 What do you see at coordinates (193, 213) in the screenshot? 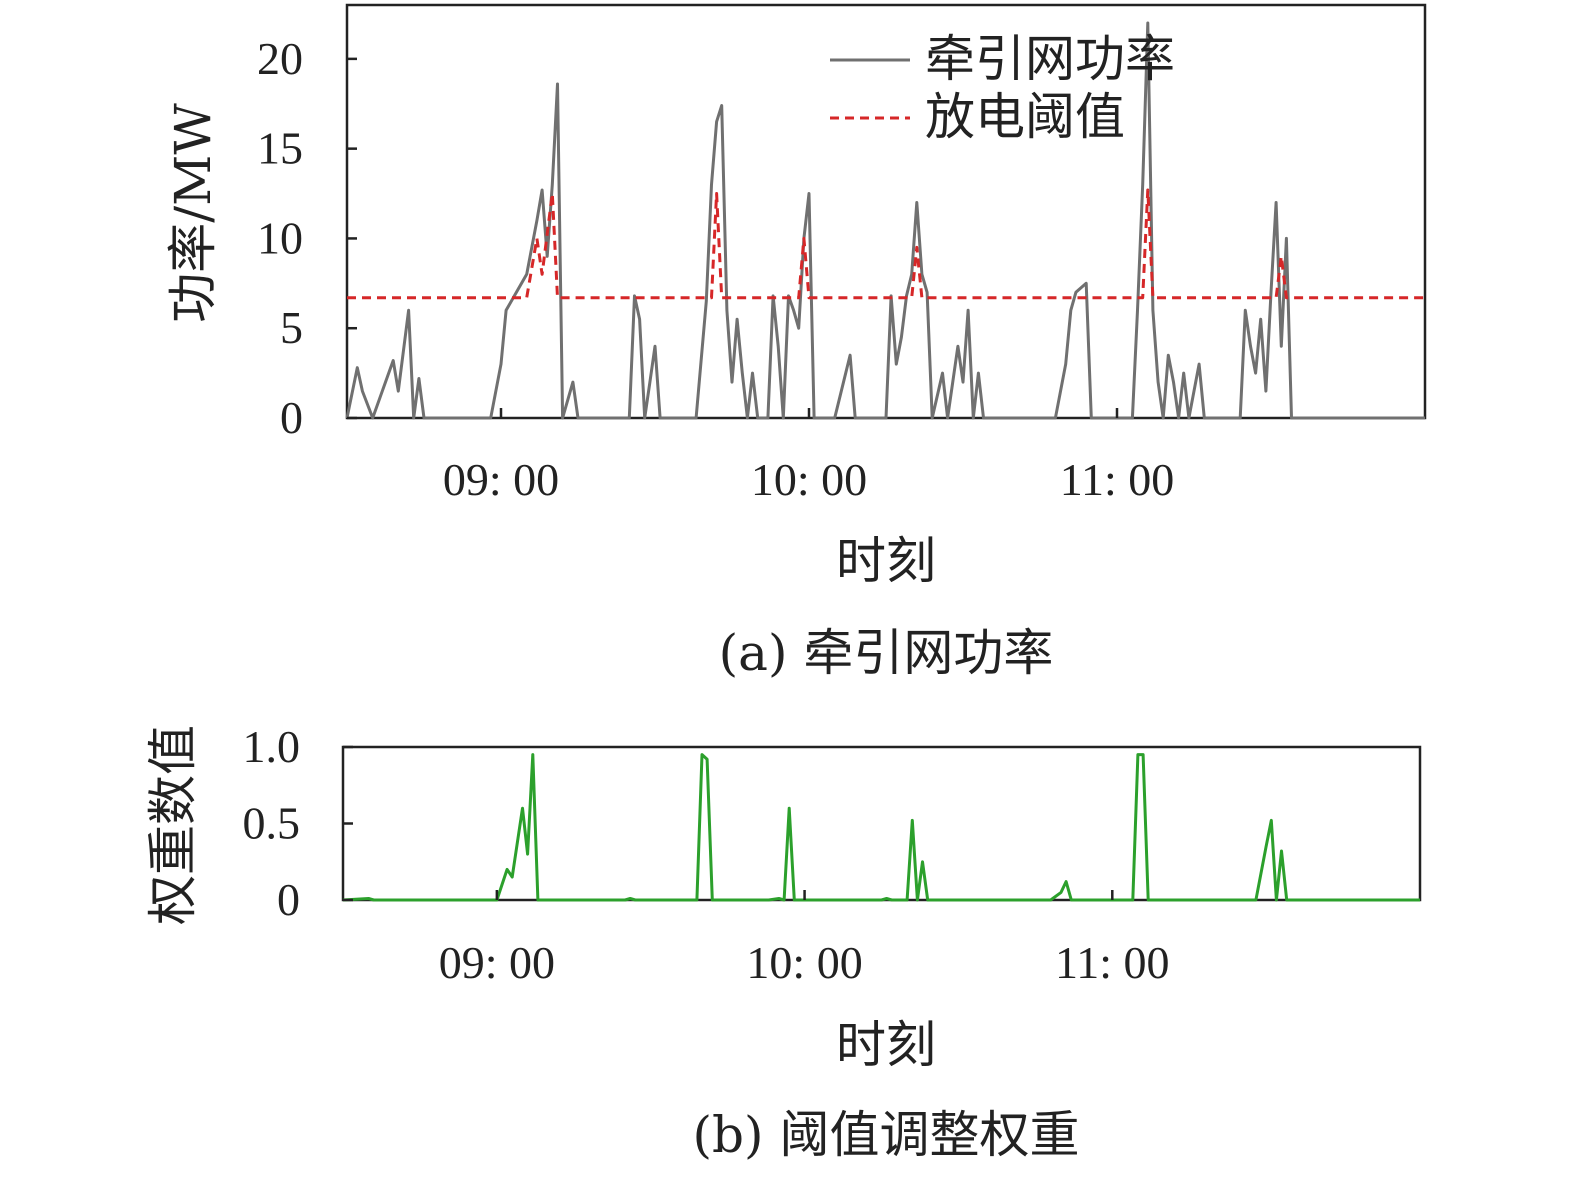
I see `y-axis-title-a: 功率/MW` at bounding box center [193, 213].